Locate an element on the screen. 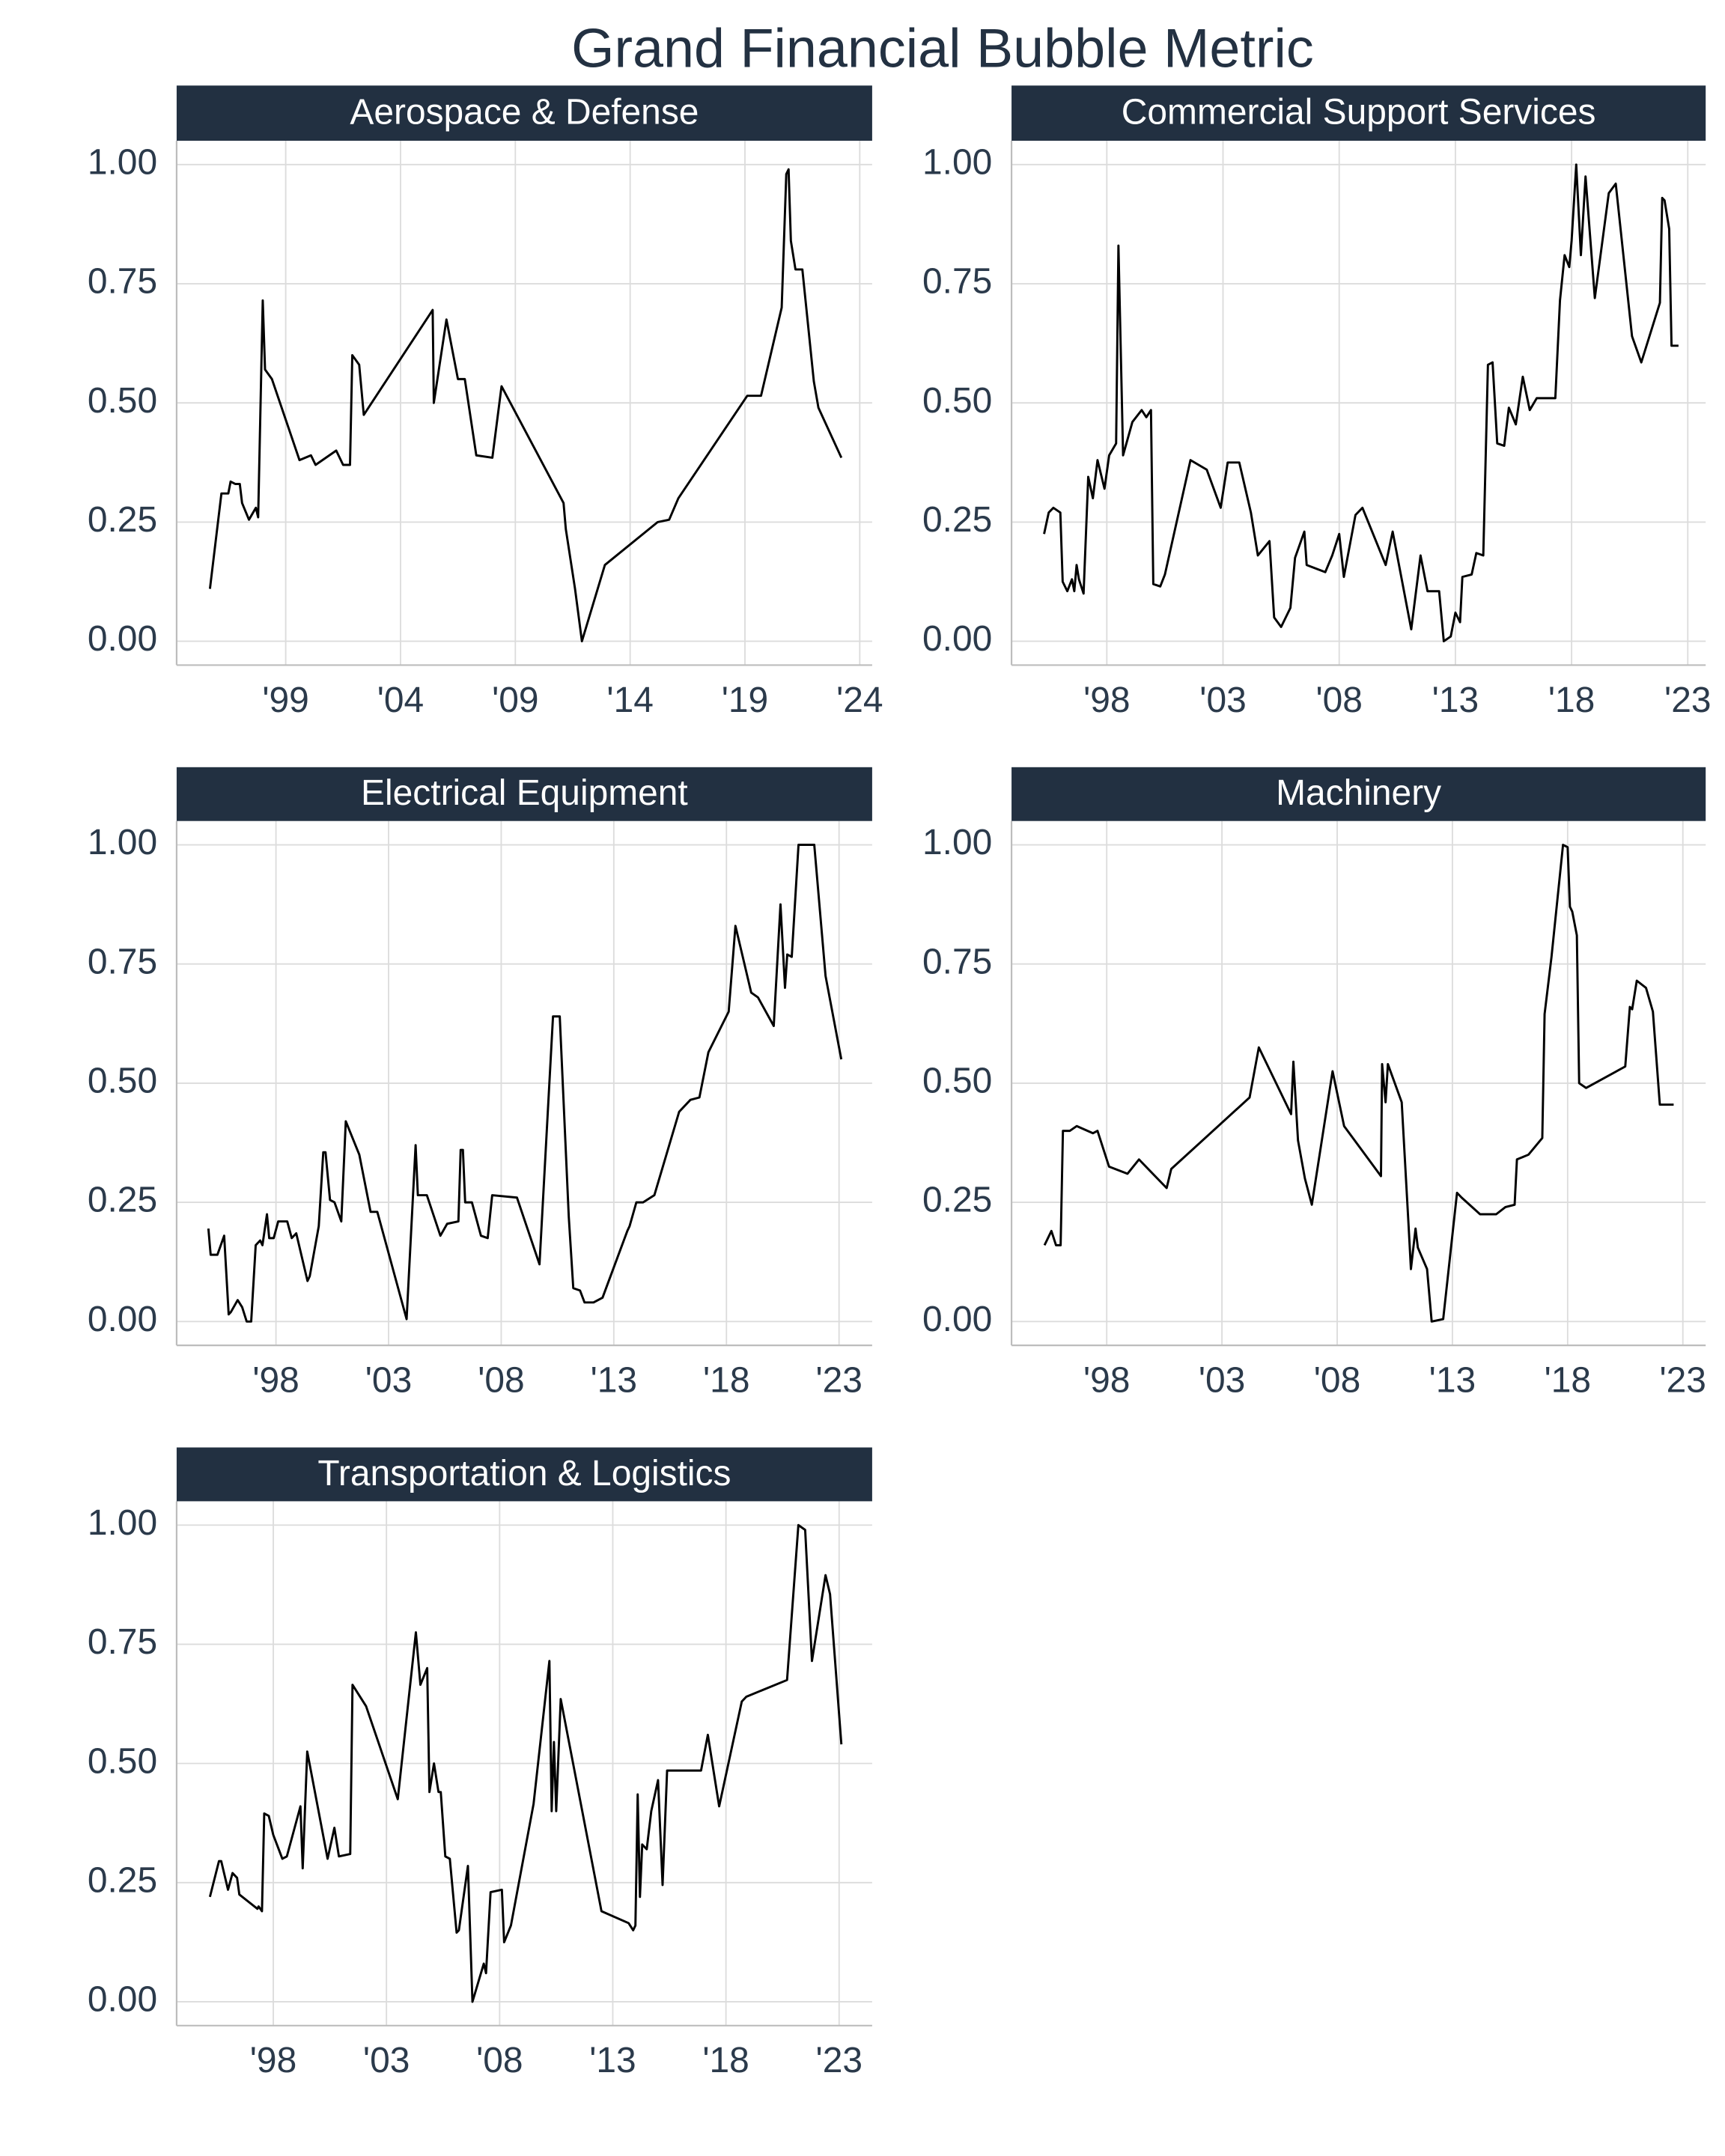 The width and height of the screenshot is (1725, 2156). x-tick-label: '09 is located at coordinates (515, 700).